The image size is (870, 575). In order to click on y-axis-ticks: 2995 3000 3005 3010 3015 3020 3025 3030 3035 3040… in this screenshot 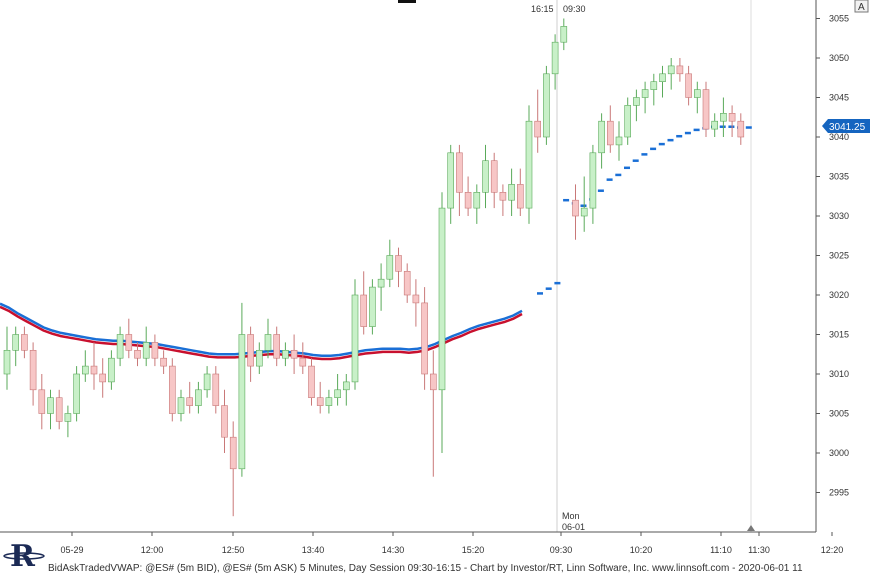, I will do `click(832, 256)`.